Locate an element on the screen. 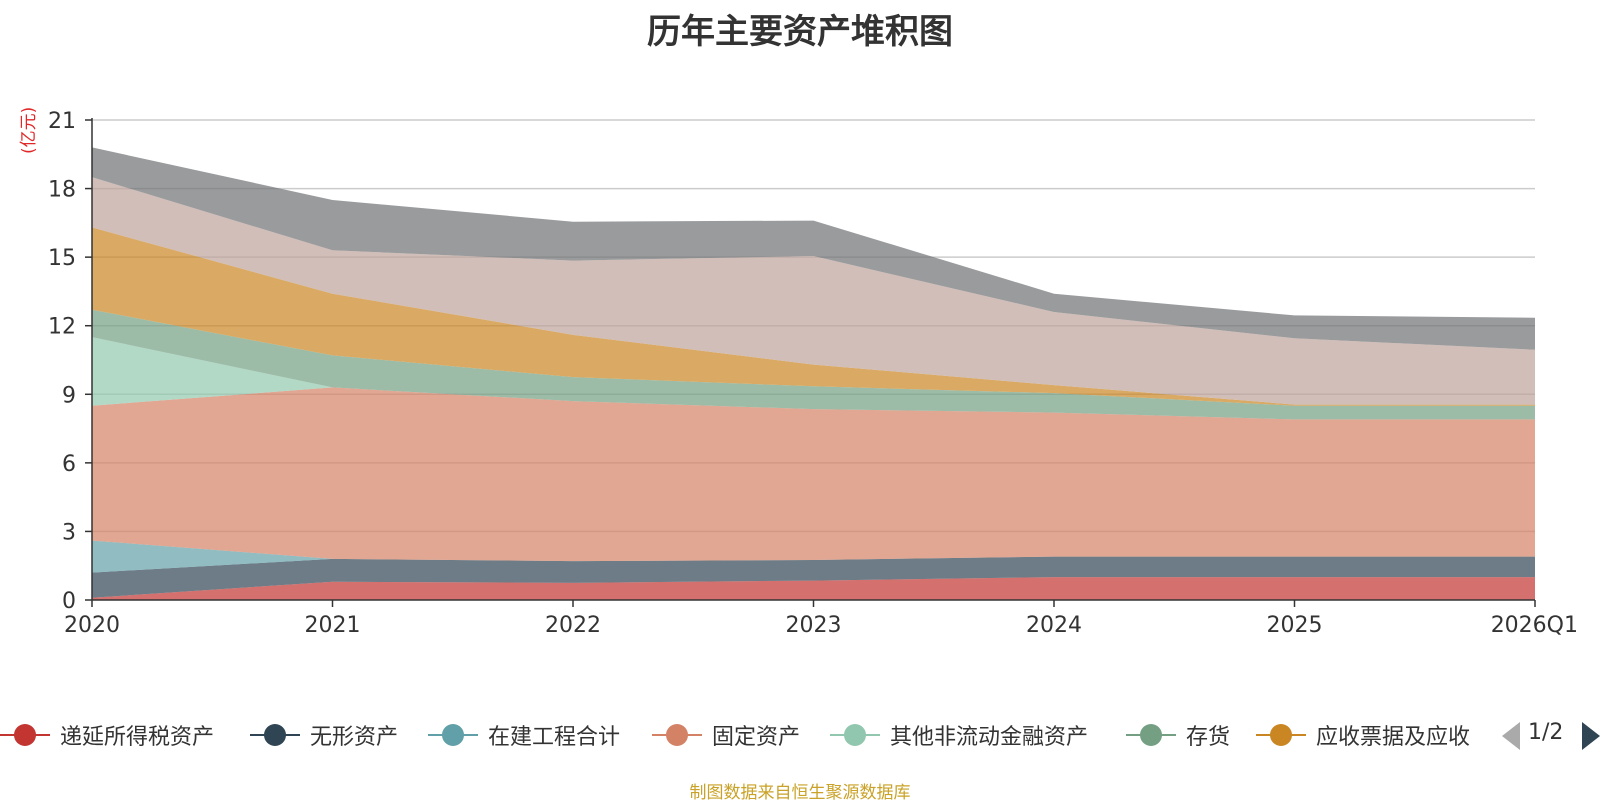  y-tick-label: 12 is located at coordinates (62, 327).